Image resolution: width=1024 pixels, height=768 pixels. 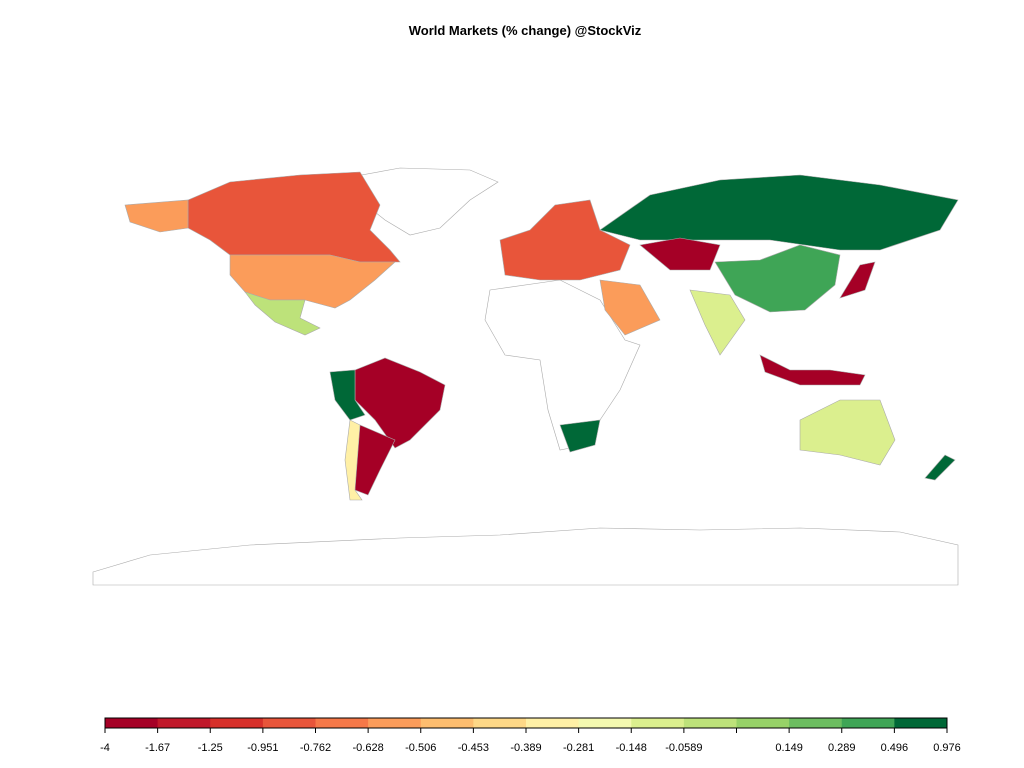 What do you see at coordinates (105, 748) in the screenshot?
I see `legend-tick-label: -4` at bounding box center [105, 748].